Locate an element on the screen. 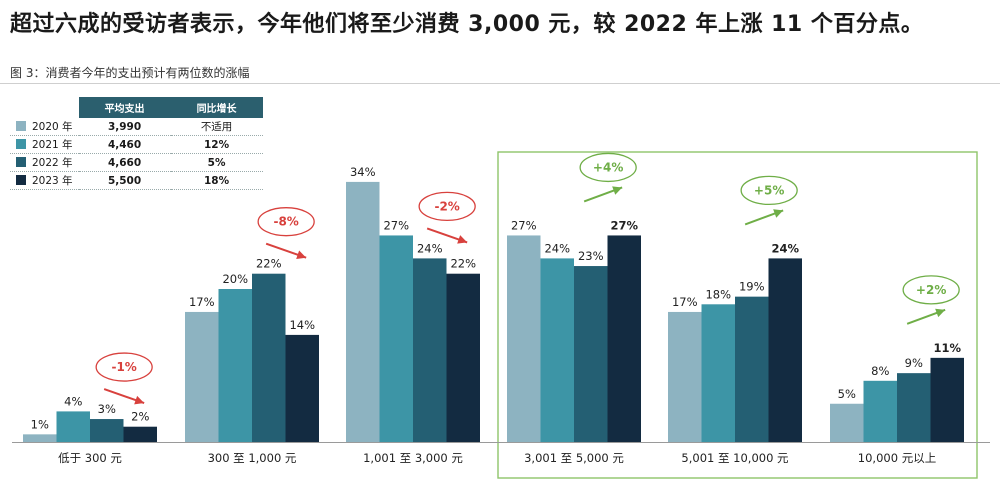 The height and width of the screenshot is (488, 1000). annotation-label: -8% is located at coordinates (285, 222).